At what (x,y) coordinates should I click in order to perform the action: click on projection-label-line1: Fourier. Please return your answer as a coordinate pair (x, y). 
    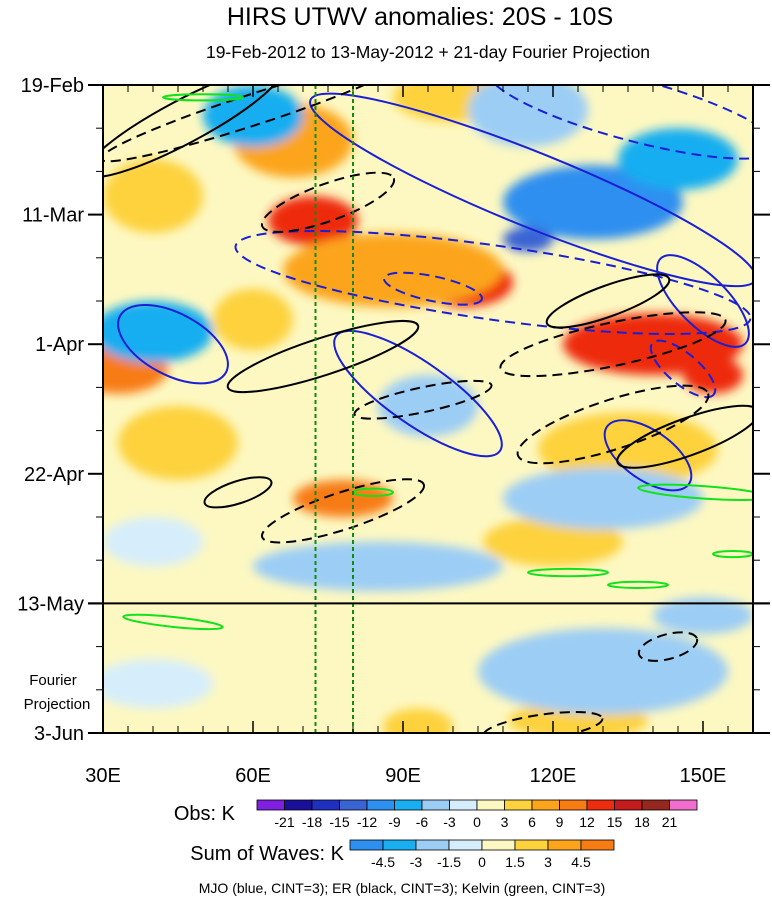
    Looking at the image, I should click on (53, 680).